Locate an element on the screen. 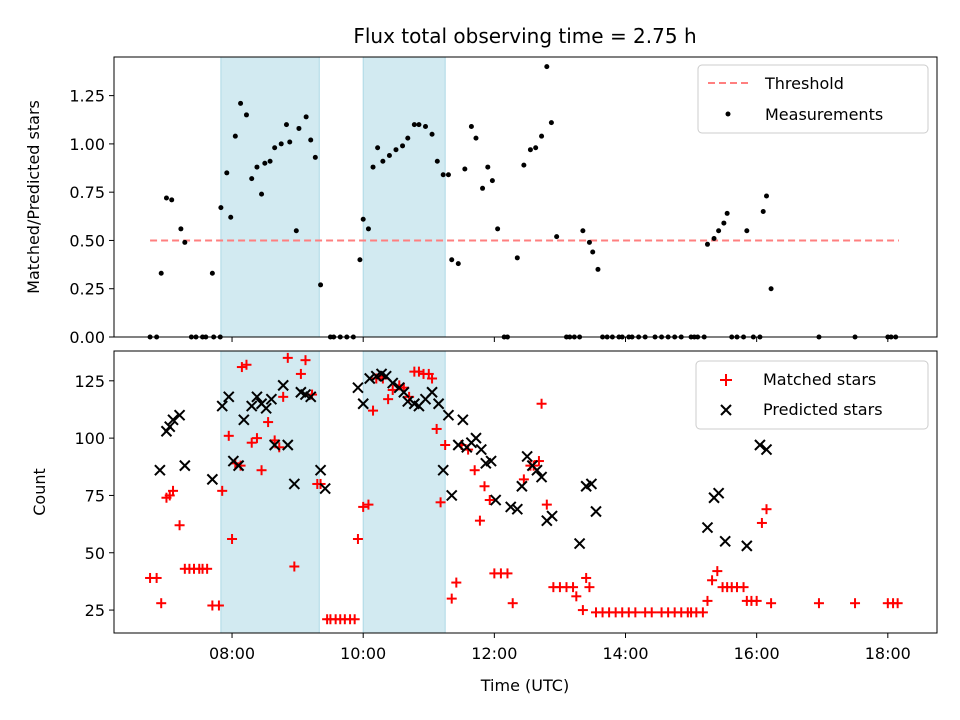 The height and width of the screenshot is (720, 960). bottom-y-axis-label: Count is located at coordinates (39, 492).